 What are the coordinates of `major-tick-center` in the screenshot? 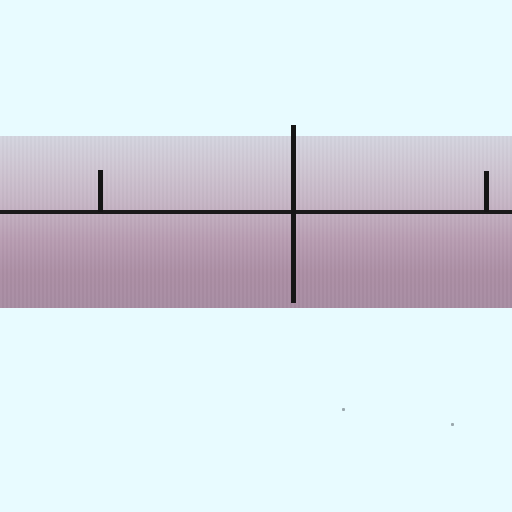 It's located at (293, 214).